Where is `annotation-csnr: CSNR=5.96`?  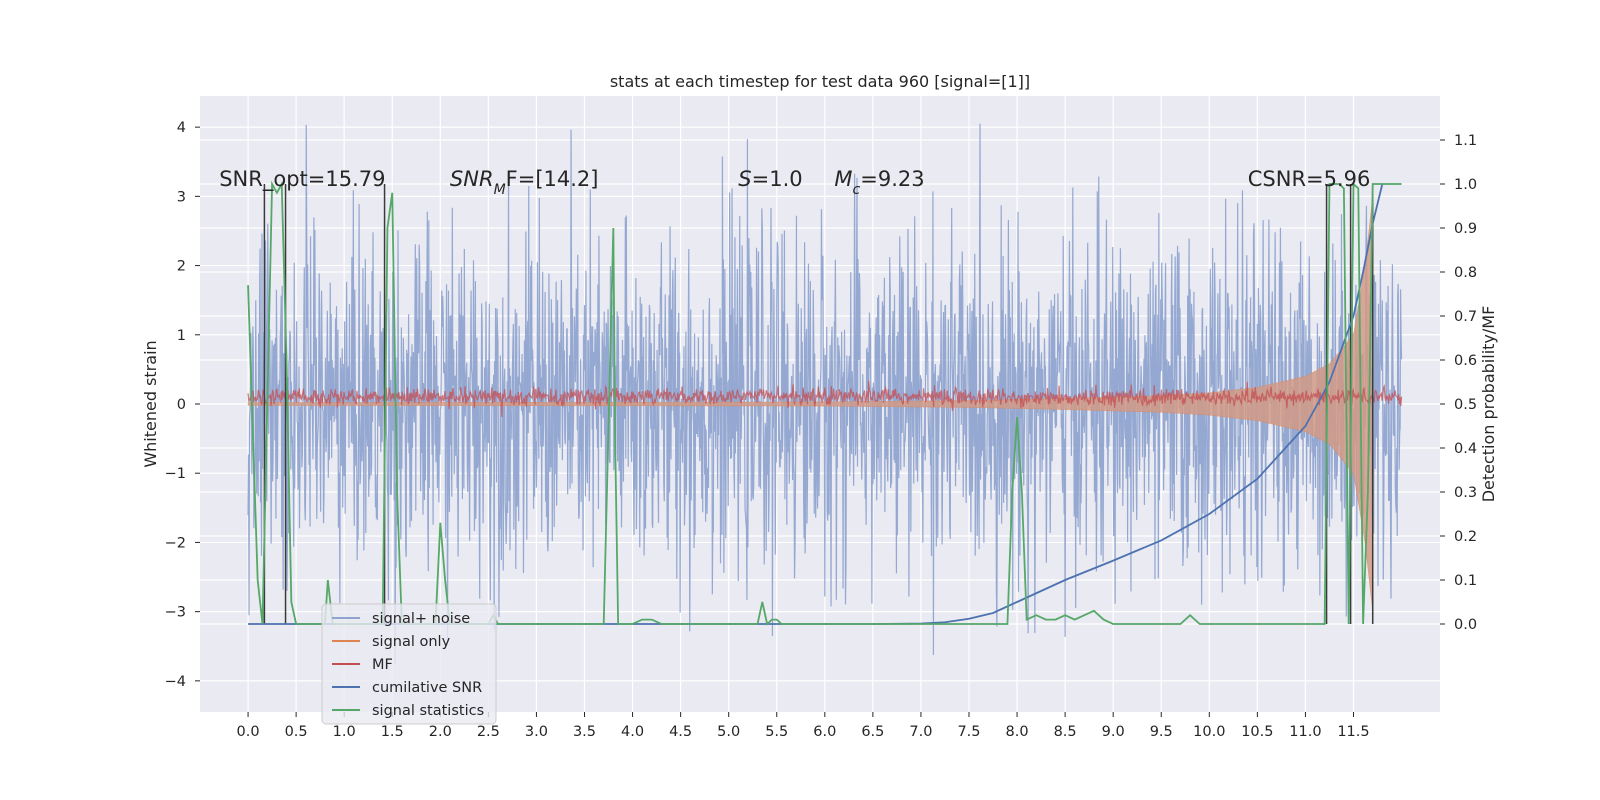
annotation-csnr: CSNR=5.96 is located at coordinates (1309, 179).